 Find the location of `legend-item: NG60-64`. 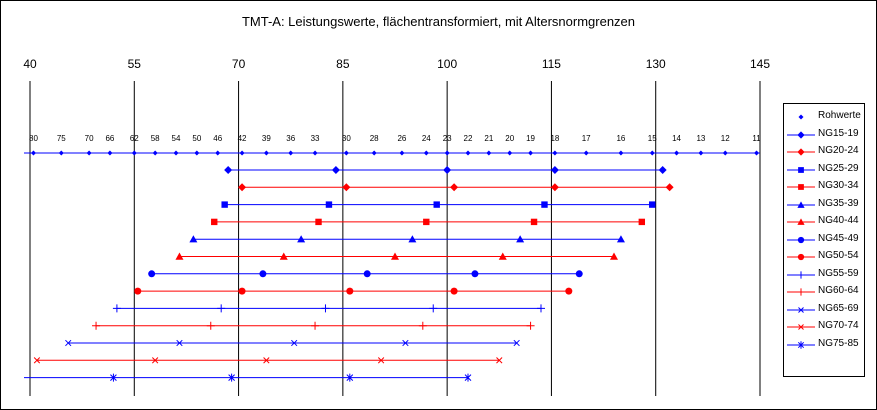

legend-item: NG60-64 is located at coordinates (824, 291).